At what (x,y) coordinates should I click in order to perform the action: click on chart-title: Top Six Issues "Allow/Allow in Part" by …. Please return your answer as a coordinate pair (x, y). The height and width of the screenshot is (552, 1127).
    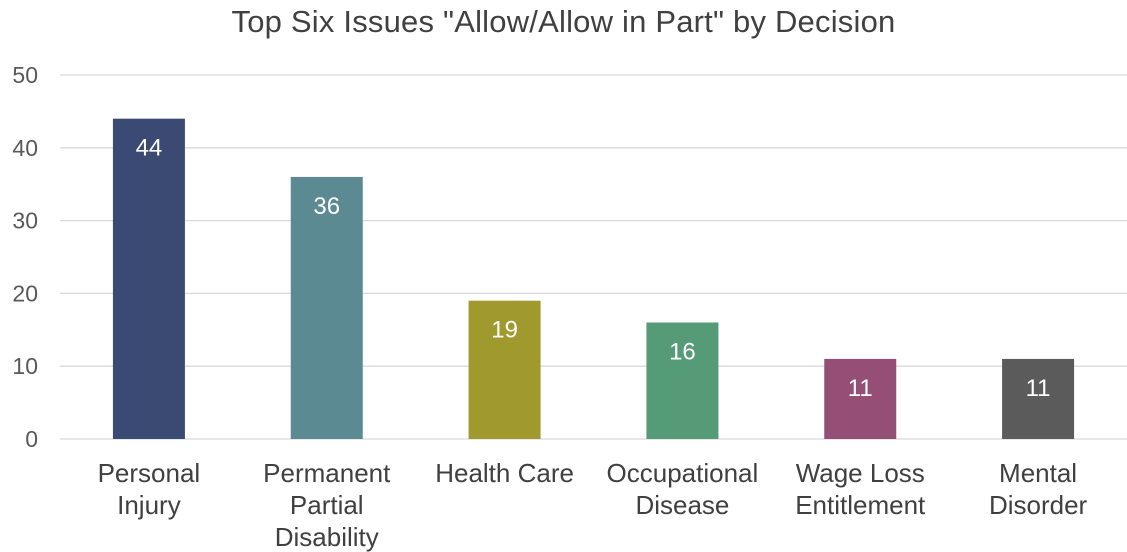
    Looking at the image, I should click on (563, 21).